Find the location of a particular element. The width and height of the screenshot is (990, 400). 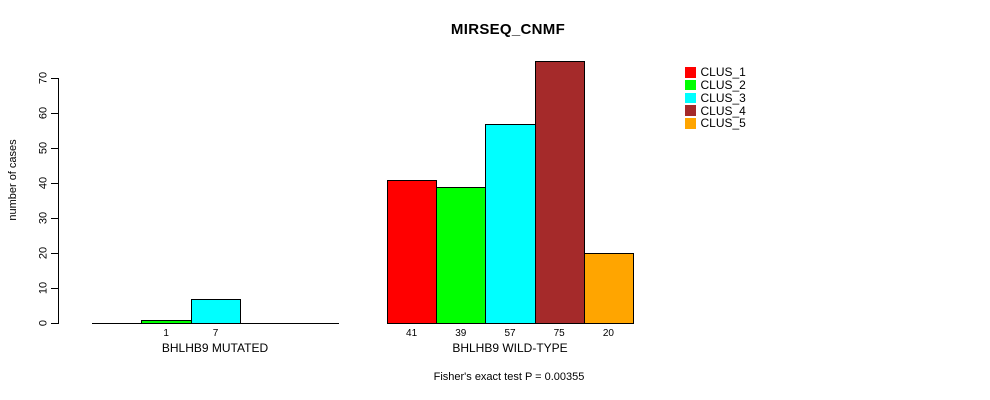

group-label-mutated: BHLHB9 MUTATED is located at coordinates (215, 348).